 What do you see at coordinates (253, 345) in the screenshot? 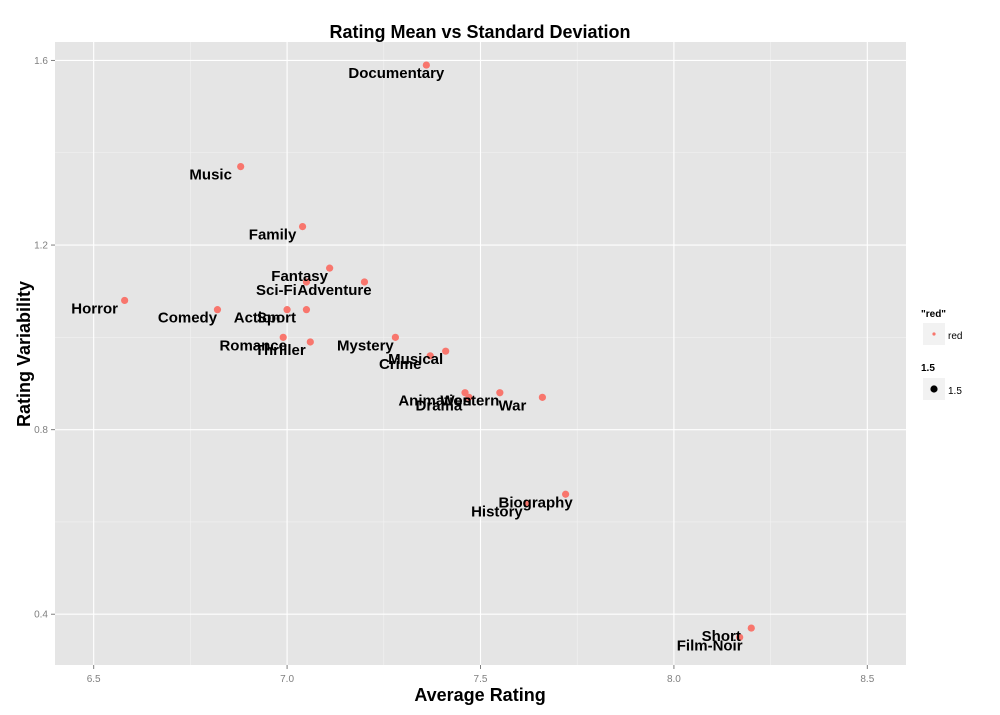
I see `point-label: Romance` at bounding box center [253, 345].